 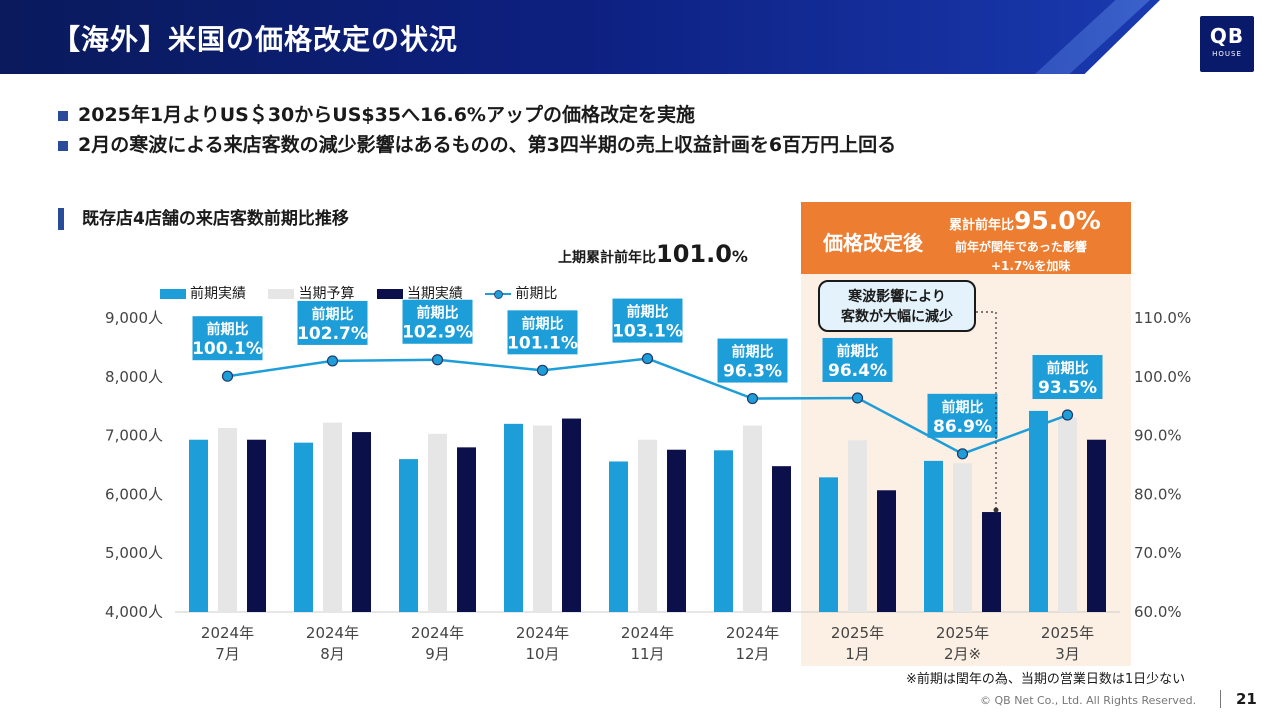 What do you see at coordinates (966, 238) in the screenshot?
I see `post-revision-header: 価格改定後 累計前年比95.0% 前年が閏年であった影響 +1.7%を加味` at bounding box center [966, 238].